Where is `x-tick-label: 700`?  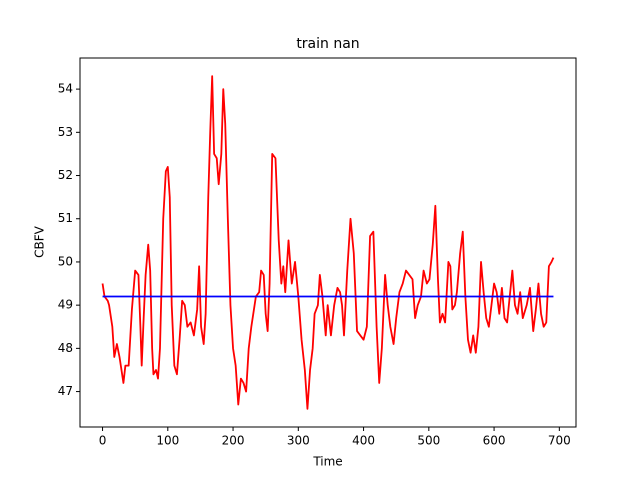
x-tick-label: 700 is located at coordinates (559, 441).